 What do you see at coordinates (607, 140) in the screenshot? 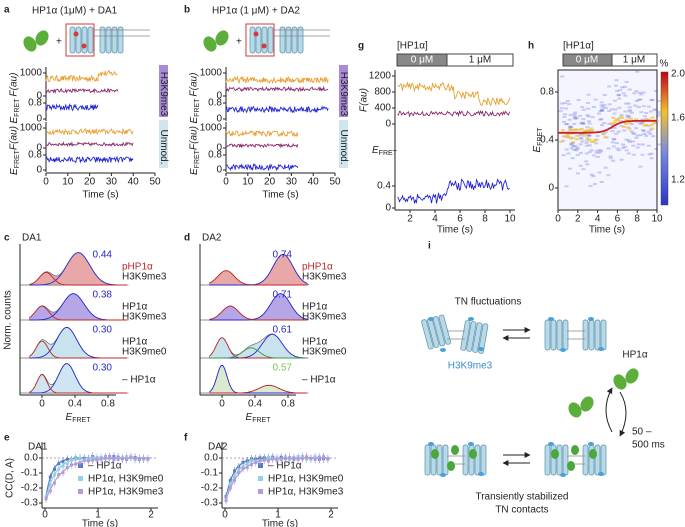
I see `heatmap-bg` at bounding box center [607, 140].